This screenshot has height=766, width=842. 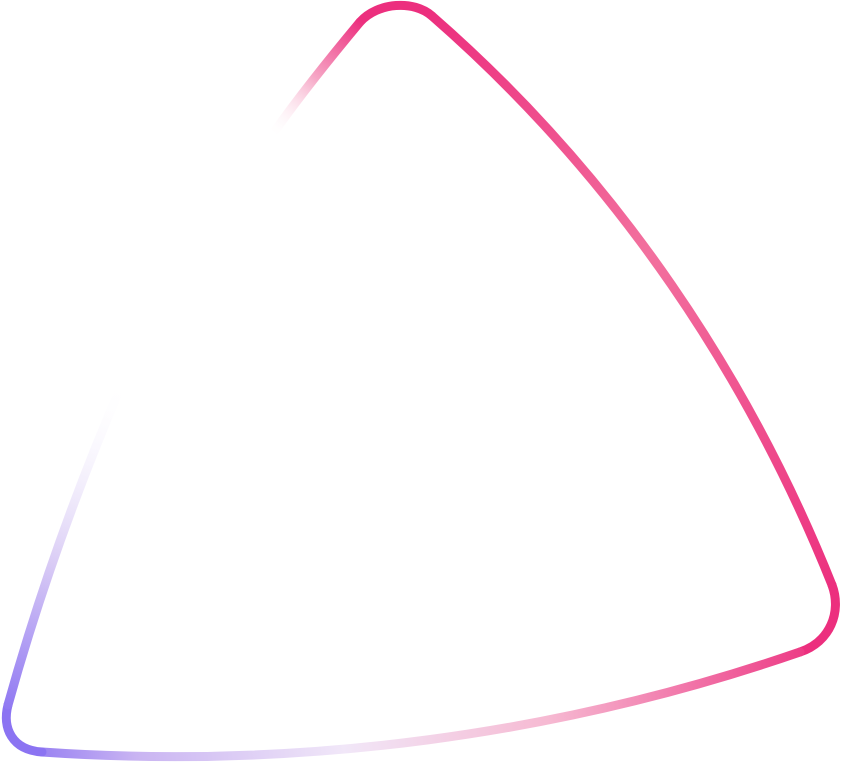 I want to click on apex-curve, so click(x=396, y=13).